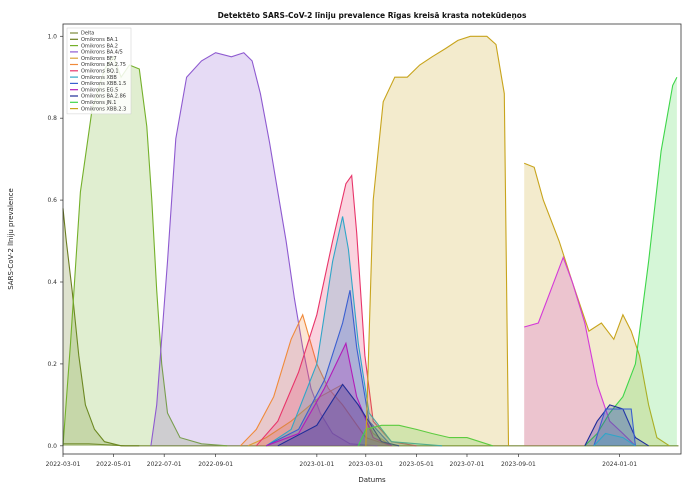 The width and height of the screenshot is (699, 487). What do you see at coordinates (416, 464) in the screenshot?
I see `x-tick-label-6: 2023-05-01` at bounding box center [416, 464].